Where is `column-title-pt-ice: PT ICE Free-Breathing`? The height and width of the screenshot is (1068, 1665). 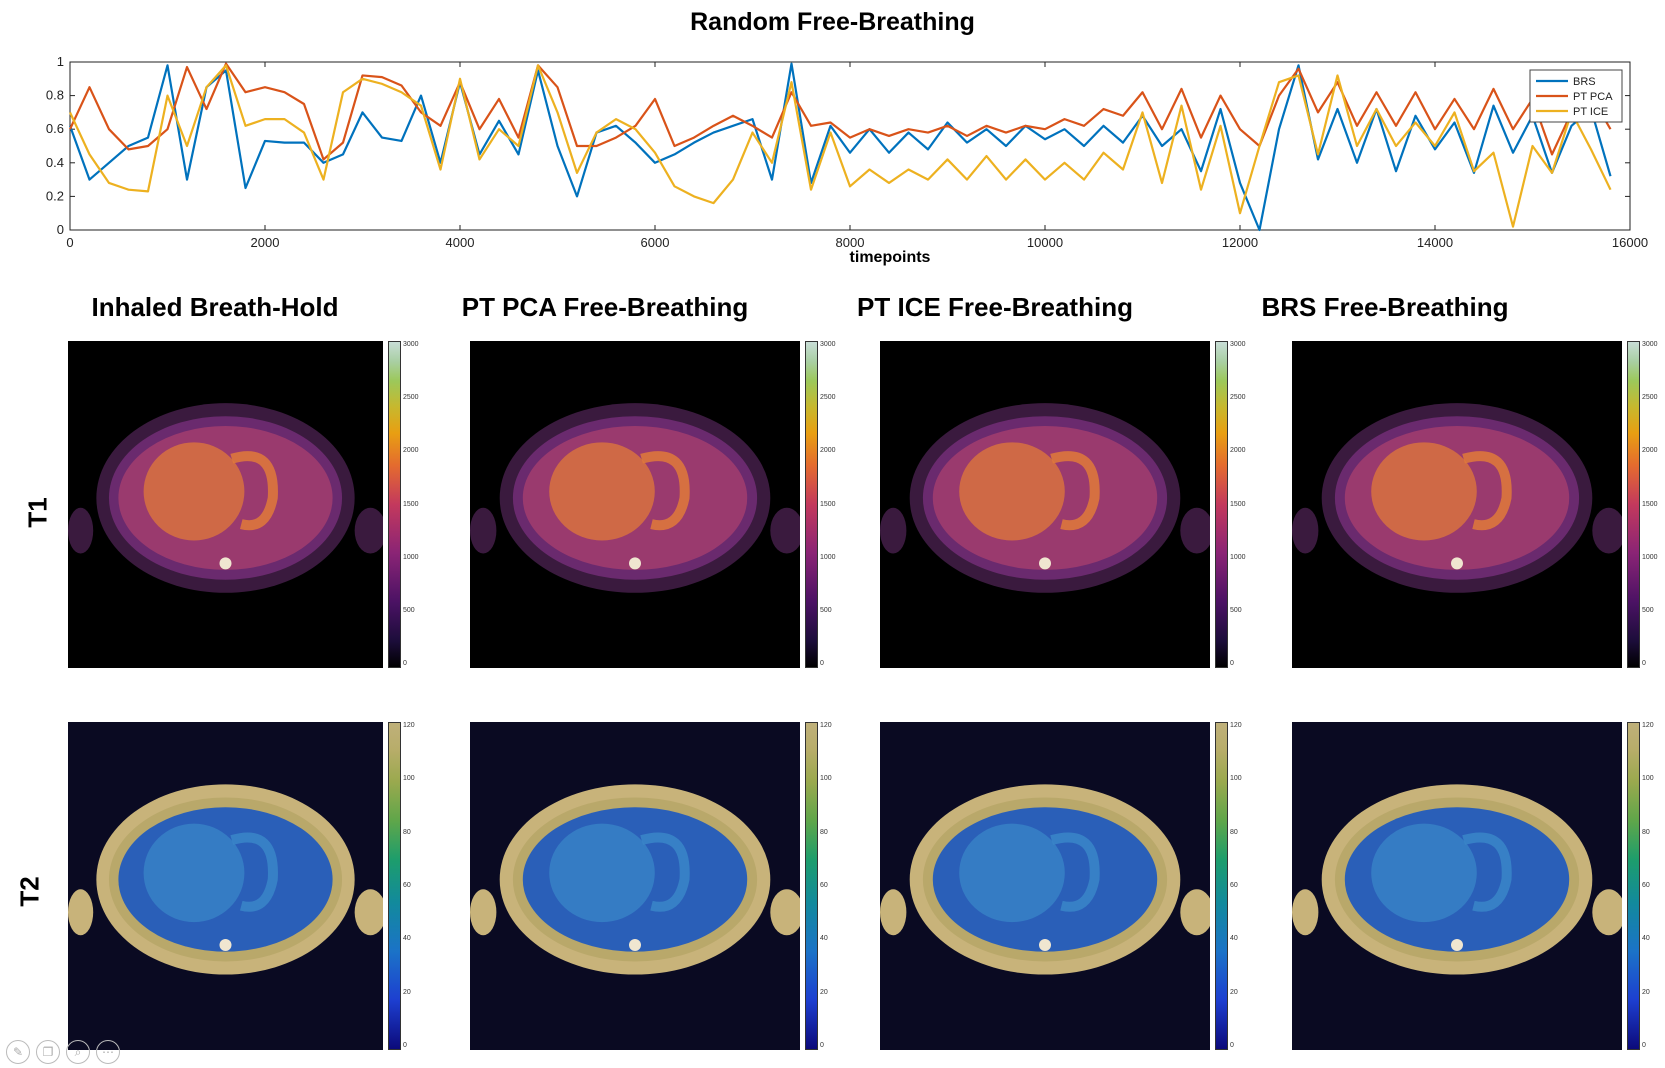
column-title-pt-ice: PT ICE Free-Breathing is located at coordinates (995, 307).